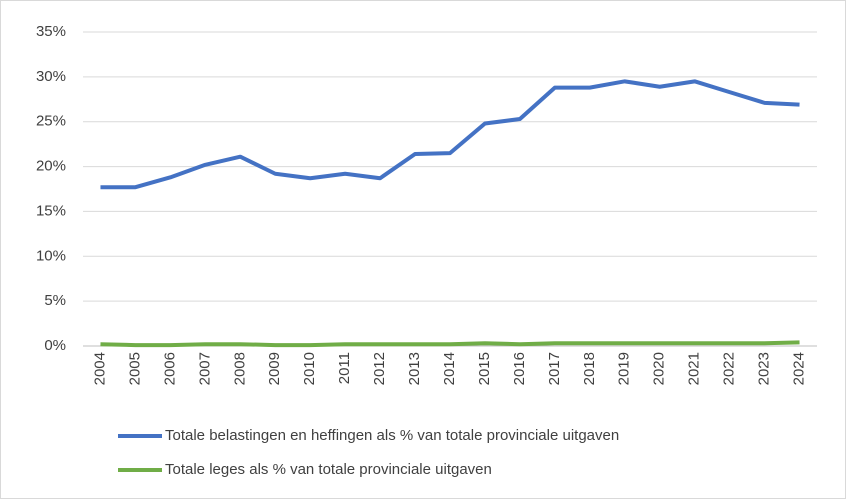 The image size is (846, 499). What do you see at coordinates (51, 210) in the screenshot?
I see `y-tick-label: 15%` at bounding box center [51, 210].